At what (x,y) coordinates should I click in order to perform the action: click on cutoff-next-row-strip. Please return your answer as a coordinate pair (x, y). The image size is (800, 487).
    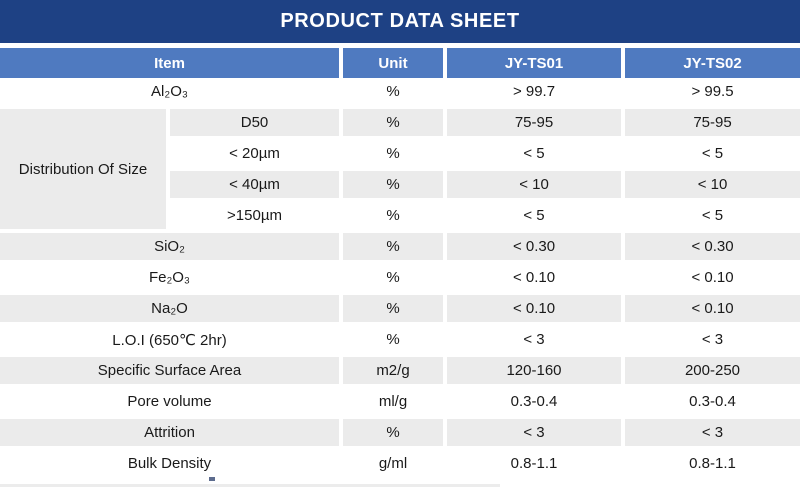
    Looking at the image, I should click on (250, 485).